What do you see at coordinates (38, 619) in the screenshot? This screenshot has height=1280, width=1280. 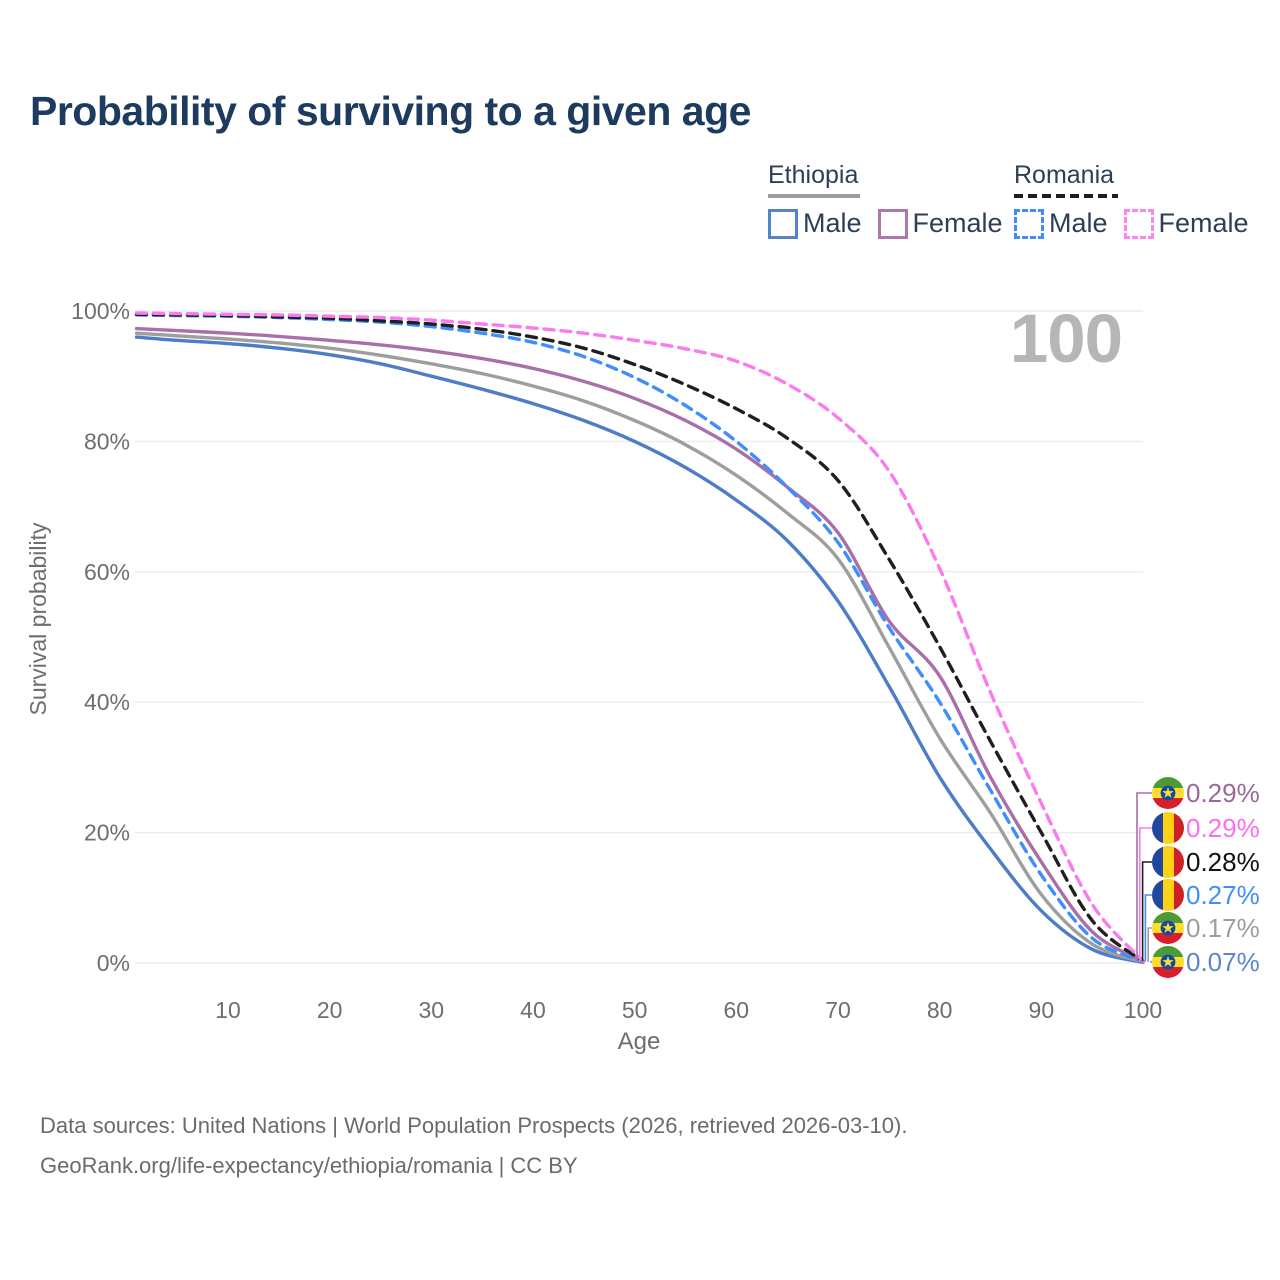 I see `y-axis-title: Survival probability` at bounding box center [38, 619].